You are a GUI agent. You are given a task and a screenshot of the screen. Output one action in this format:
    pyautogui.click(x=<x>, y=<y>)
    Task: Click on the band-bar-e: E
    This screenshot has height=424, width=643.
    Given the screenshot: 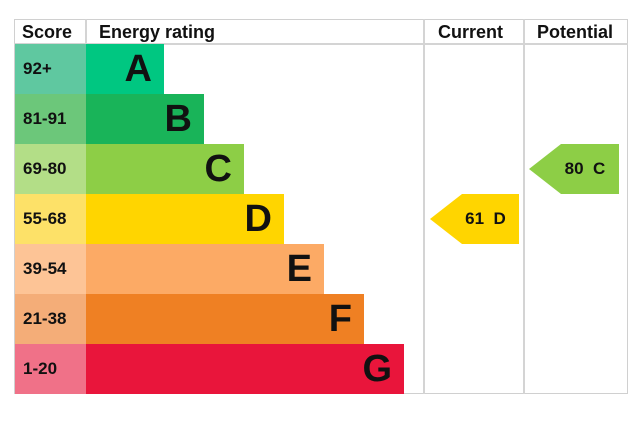 What is the action you would take?
    pyautogui.click(x=205, y=269)
    